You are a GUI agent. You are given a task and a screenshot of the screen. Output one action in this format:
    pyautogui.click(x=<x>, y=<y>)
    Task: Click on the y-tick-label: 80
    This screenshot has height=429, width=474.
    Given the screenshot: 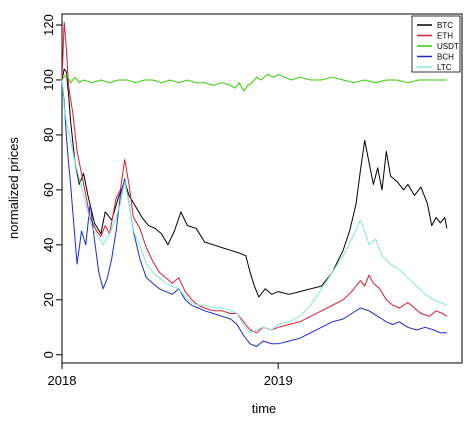 What is the action you would take?
    pyautogui.click(x=48, y=135)
    